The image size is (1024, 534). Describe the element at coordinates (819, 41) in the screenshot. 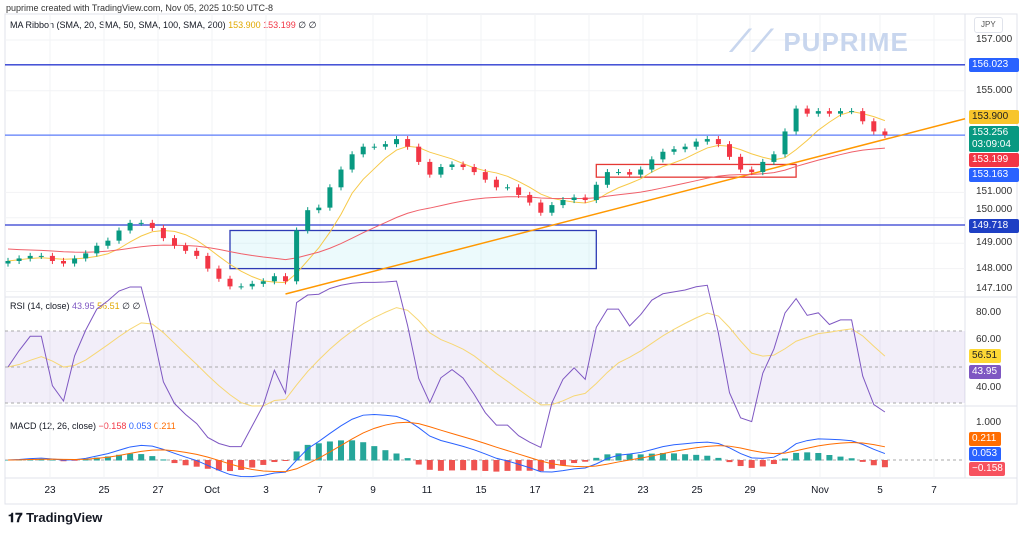

I see `puprime-watermark: ⟋⟋ PUPRIME` at that location.